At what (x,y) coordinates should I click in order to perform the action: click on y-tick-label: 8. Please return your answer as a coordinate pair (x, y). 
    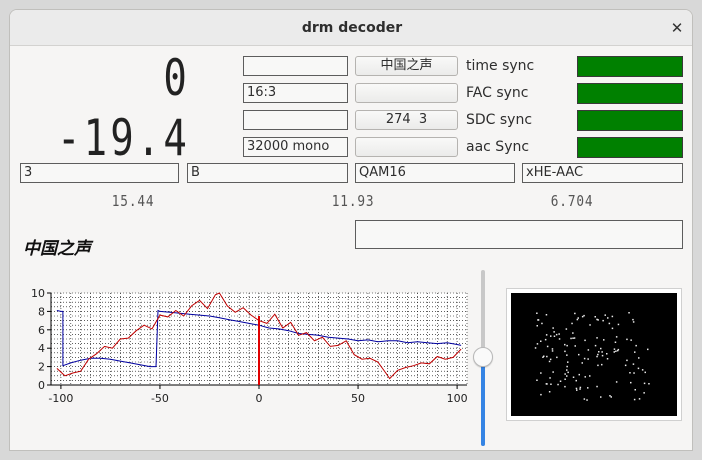
    Looking at the image, I should click on (41, 311).